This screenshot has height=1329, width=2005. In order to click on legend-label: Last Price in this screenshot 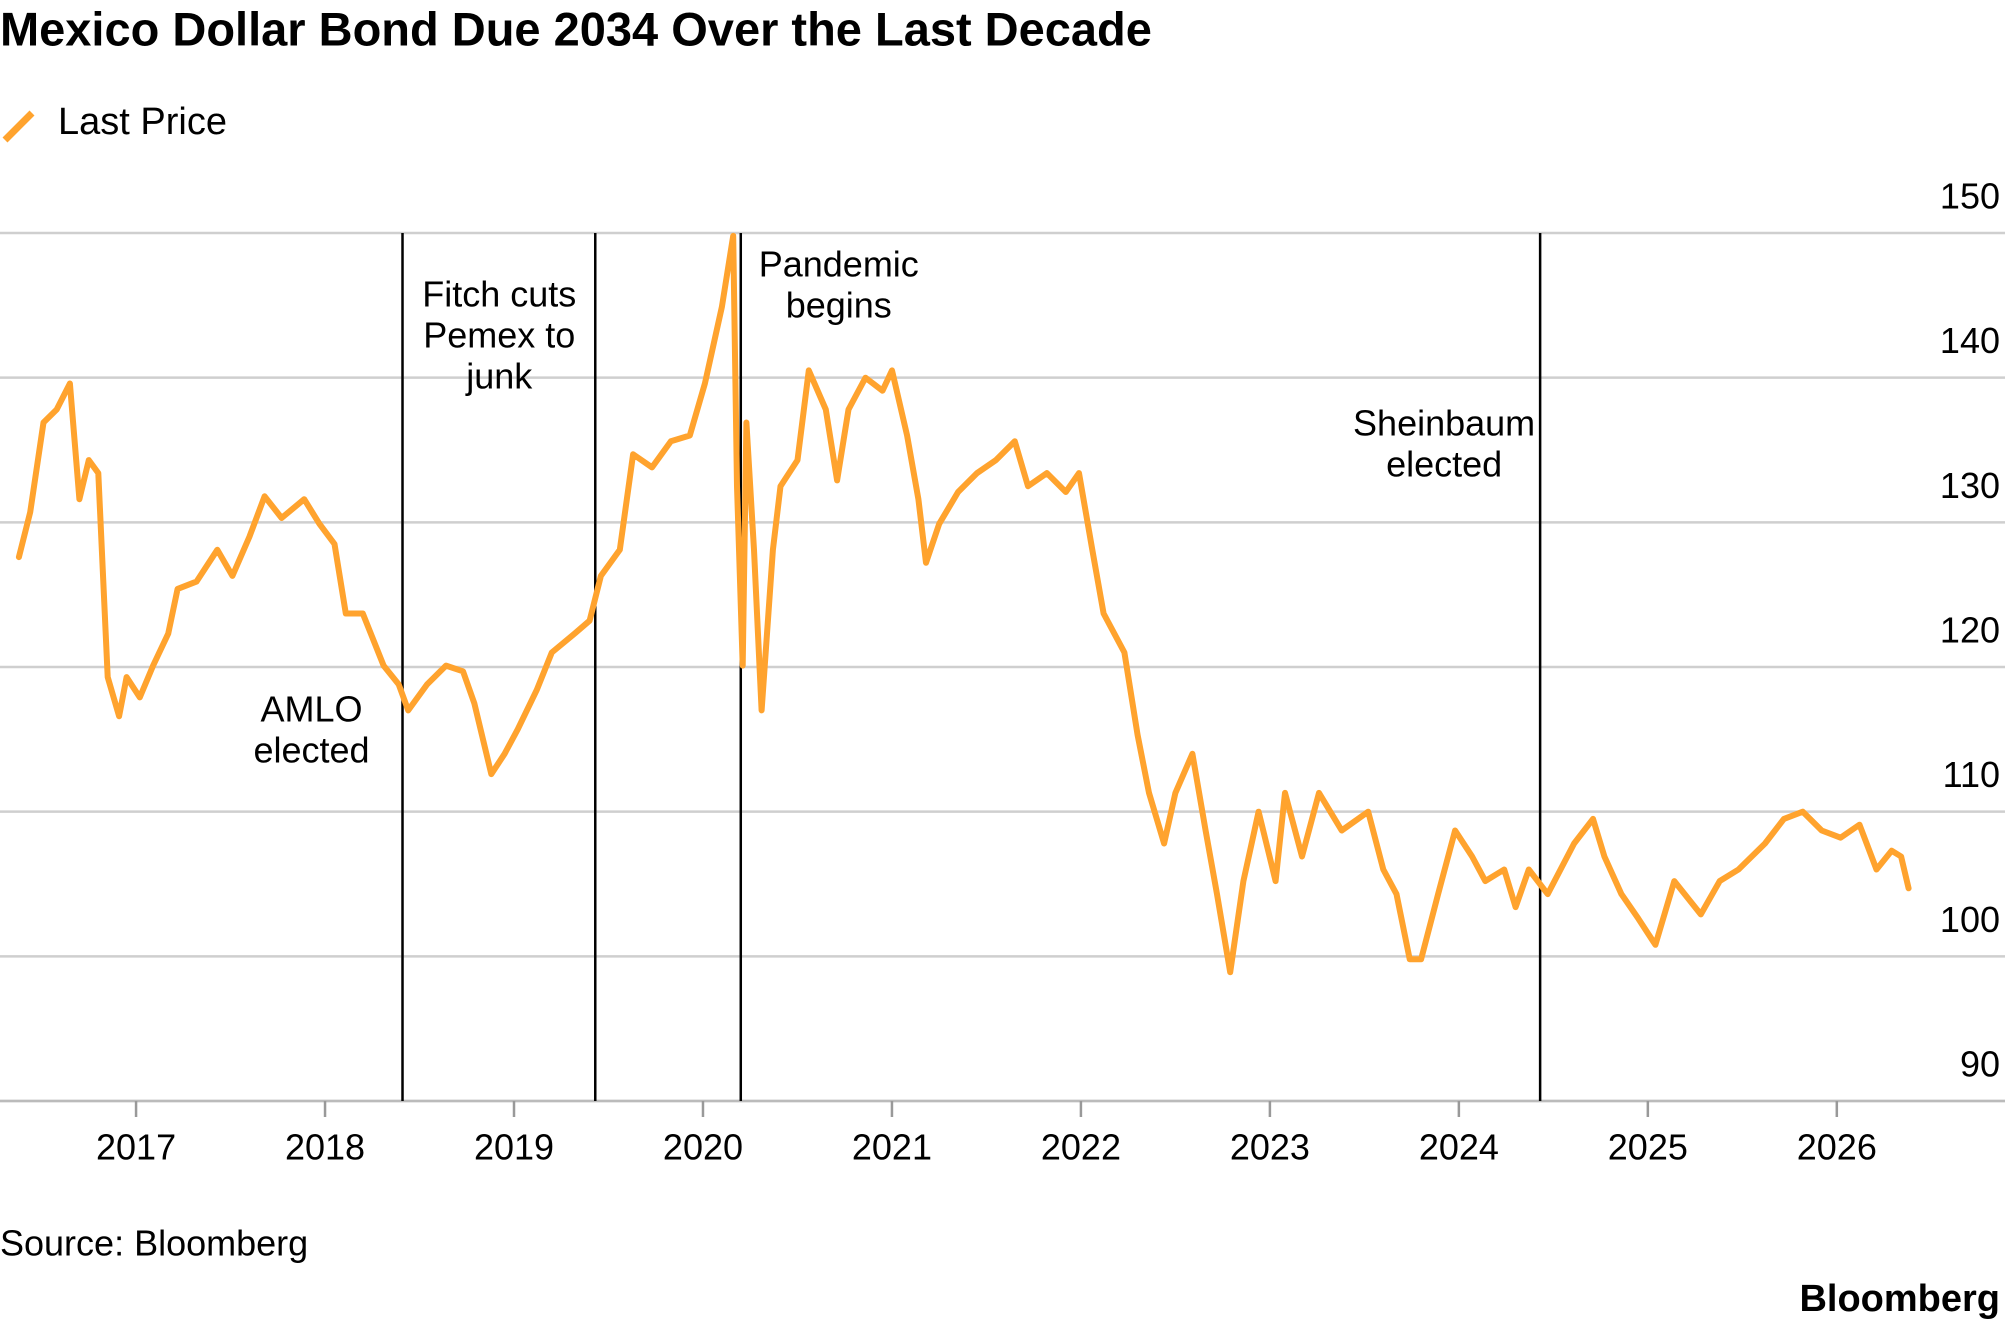, I will do `click(142, 122)`.